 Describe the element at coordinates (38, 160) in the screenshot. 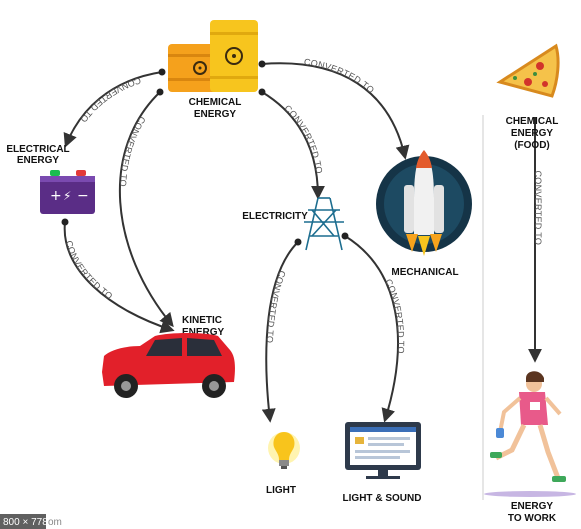

I see `electrical-energy-label-2: ENERGY` at that location.